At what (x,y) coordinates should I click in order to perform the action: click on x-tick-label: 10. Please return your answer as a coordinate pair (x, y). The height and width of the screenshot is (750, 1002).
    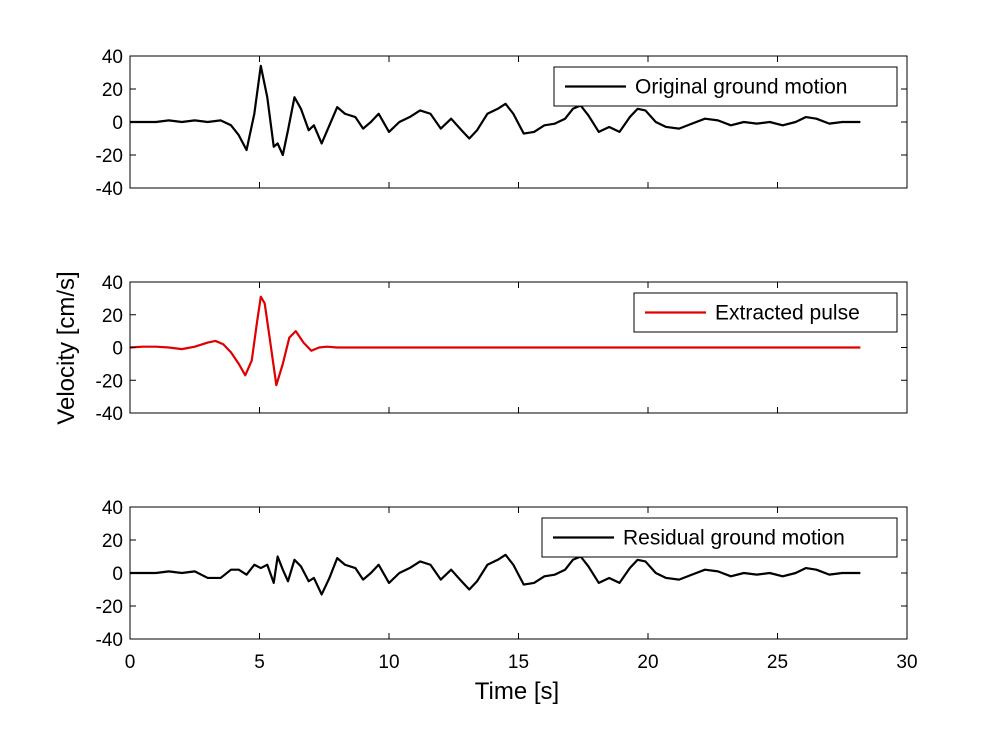
    Looking at the image, I should click on (388, 662).